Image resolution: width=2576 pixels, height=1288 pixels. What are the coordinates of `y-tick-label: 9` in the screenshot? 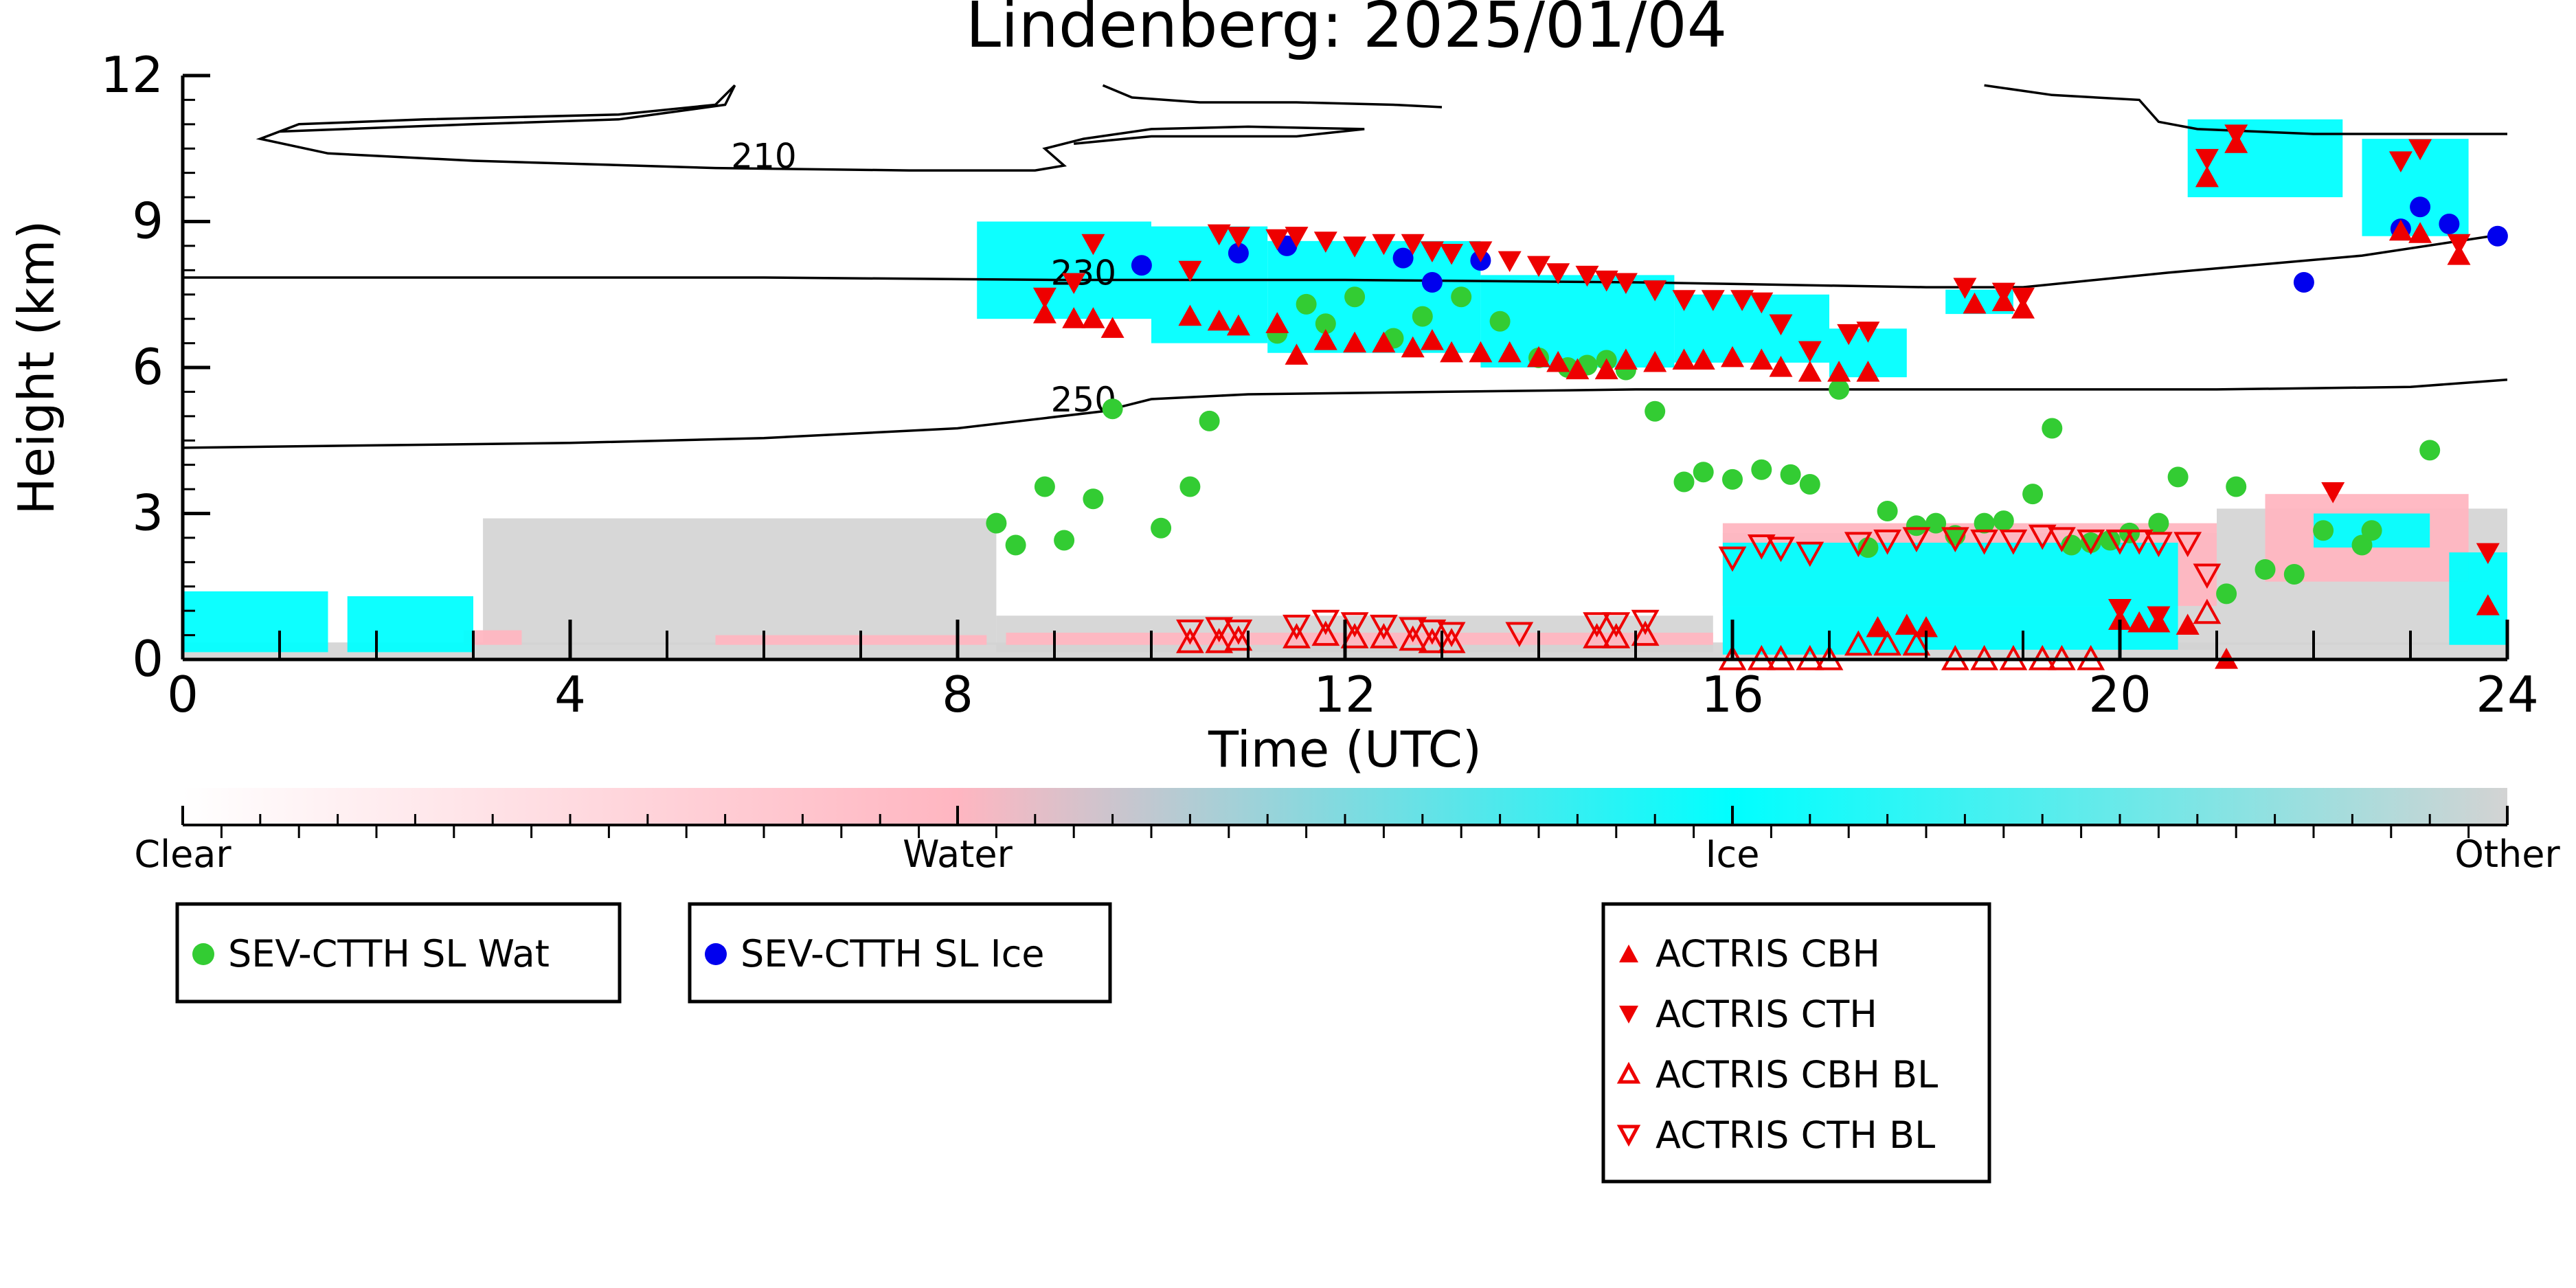 It's located at (147, 221).